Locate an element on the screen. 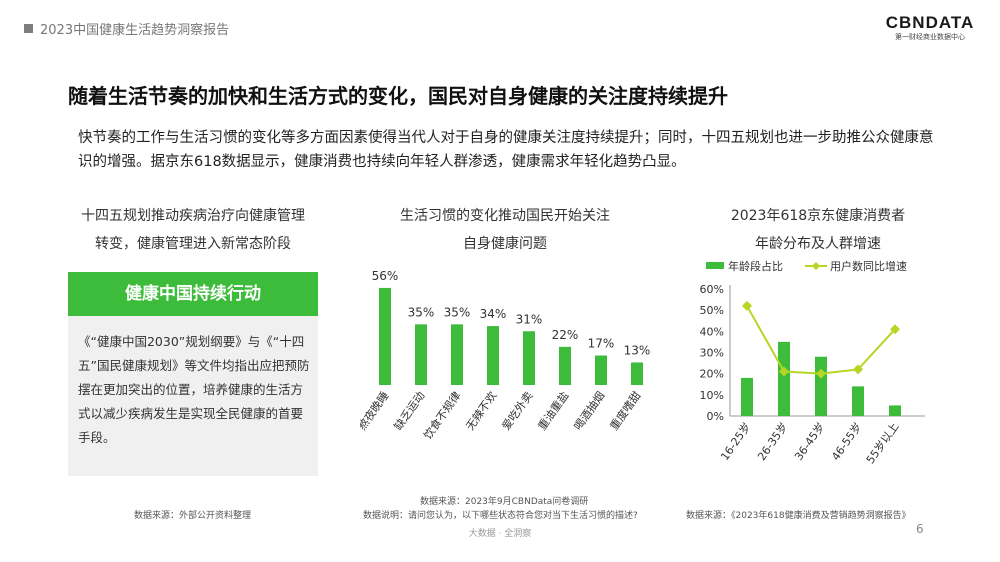 Image resolution: width=1000 pixels, height=562 pixels. legend-bar-swatch is located at coordinates (715, 265).